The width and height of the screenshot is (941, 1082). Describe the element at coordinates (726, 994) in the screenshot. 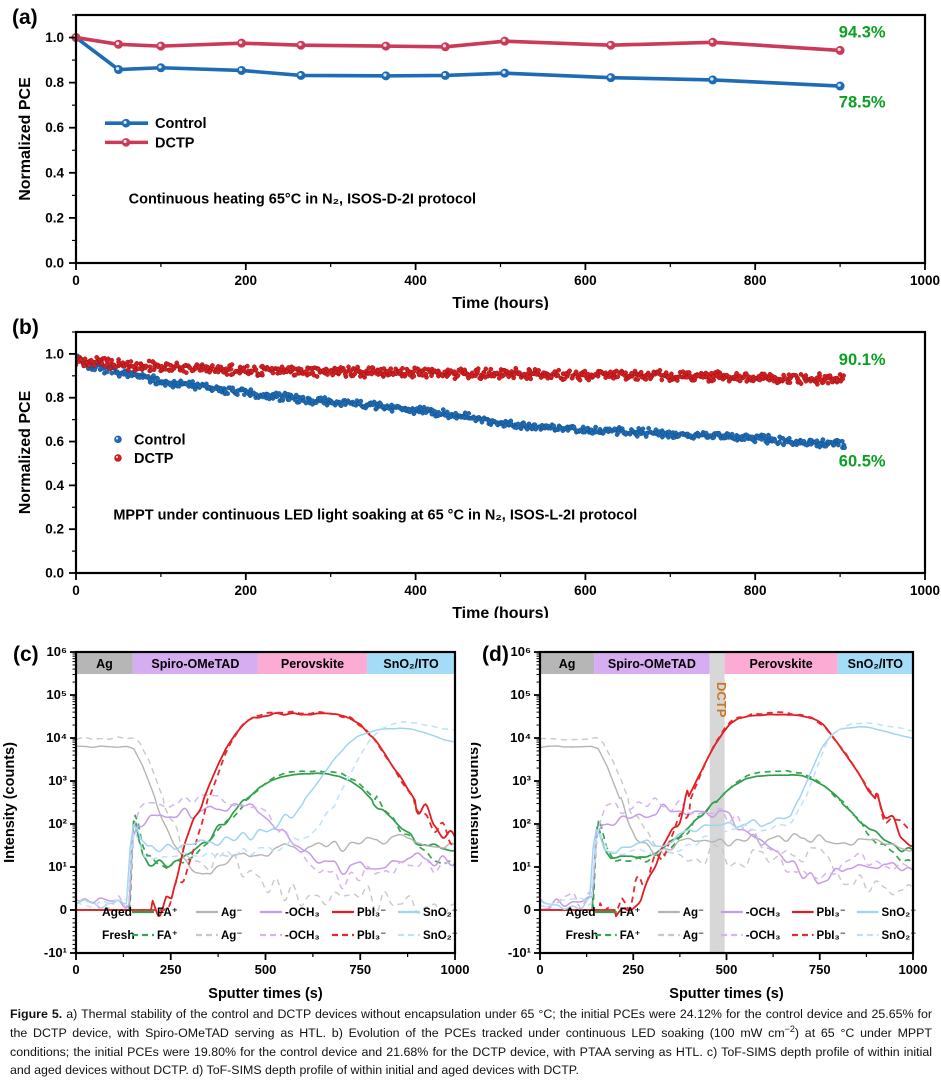

I see `x-axis-label: Sputter times (s)` at that location.